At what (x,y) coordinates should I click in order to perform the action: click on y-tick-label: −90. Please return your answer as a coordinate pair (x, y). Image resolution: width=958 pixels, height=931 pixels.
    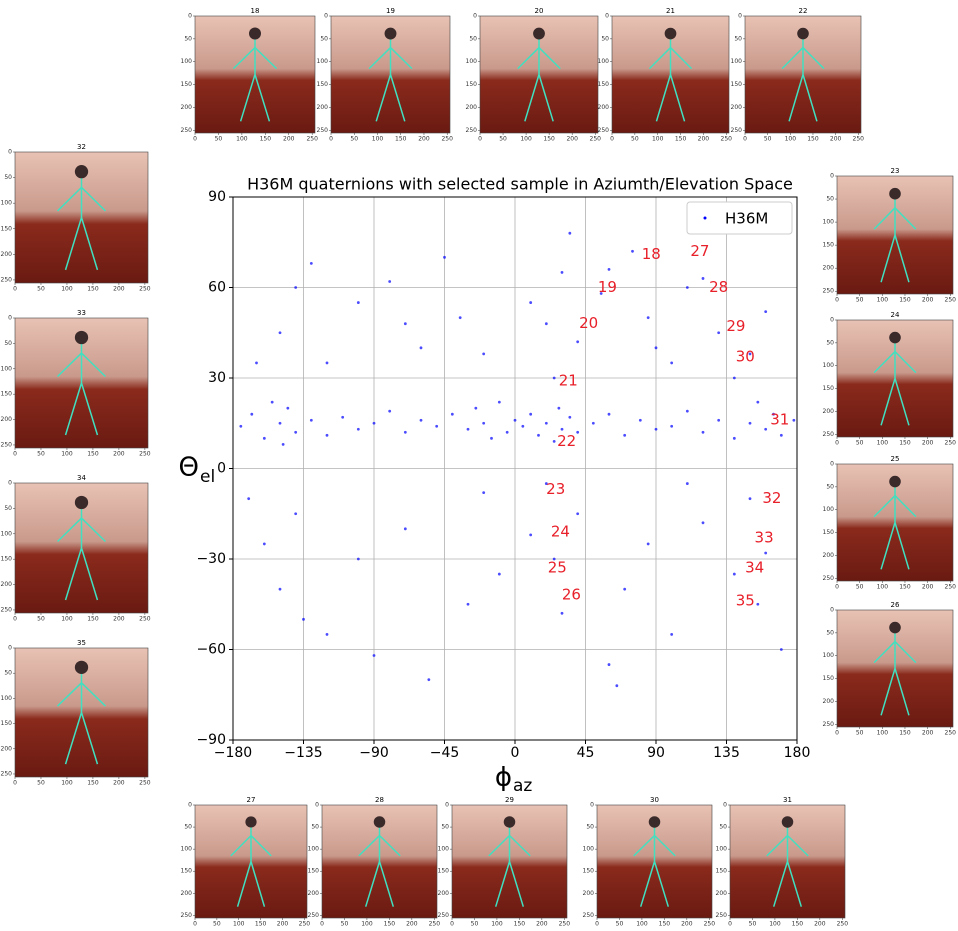
    Looking at the image, I should click on (211, 740).